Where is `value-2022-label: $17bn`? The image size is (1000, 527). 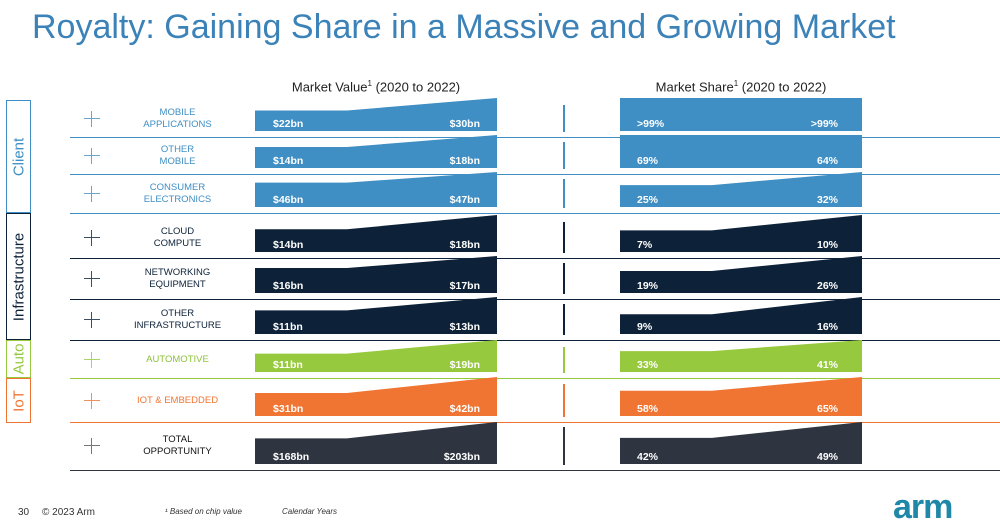
value-2022-label: $17bn is located at coordinates (464, 286).